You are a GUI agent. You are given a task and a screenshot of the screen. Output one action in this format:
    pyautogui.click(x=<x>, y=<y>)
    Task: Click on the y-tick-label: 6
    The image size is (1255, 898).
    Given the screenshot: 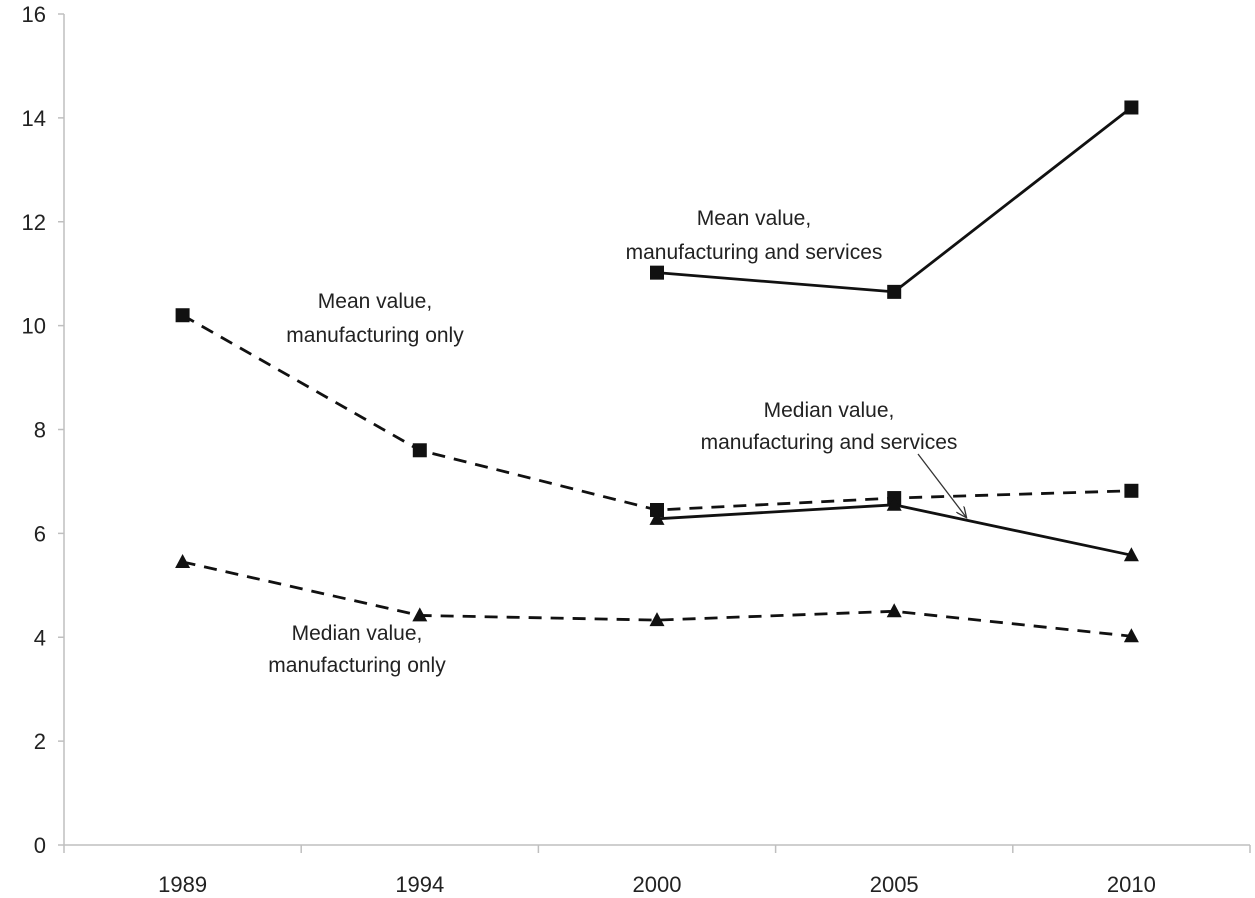 What is the action you would take?
    pyautogui.click(x=40, y=533)
    